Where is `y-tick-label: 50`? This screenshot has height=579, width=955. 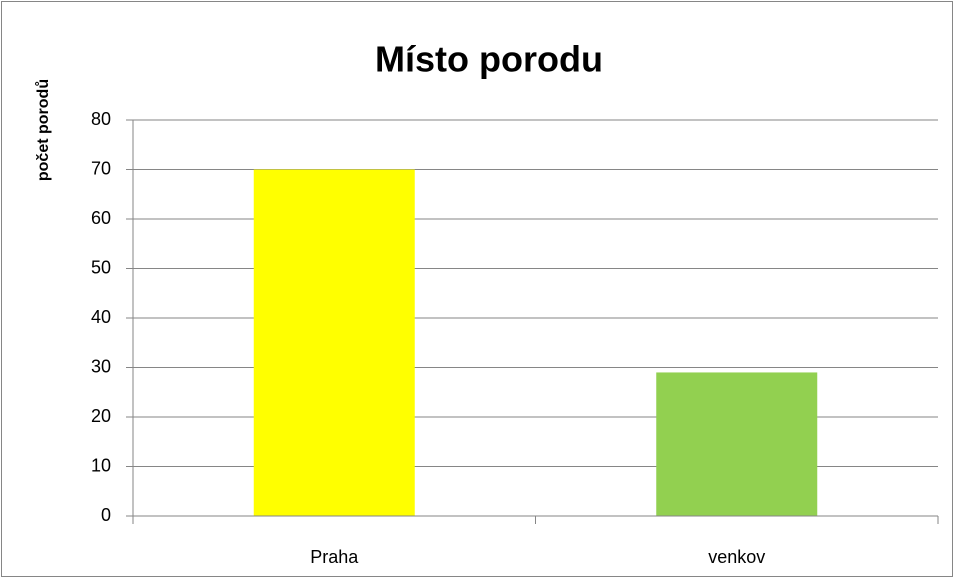 y-tick-label: 50 is located at coordinates (101, 267).